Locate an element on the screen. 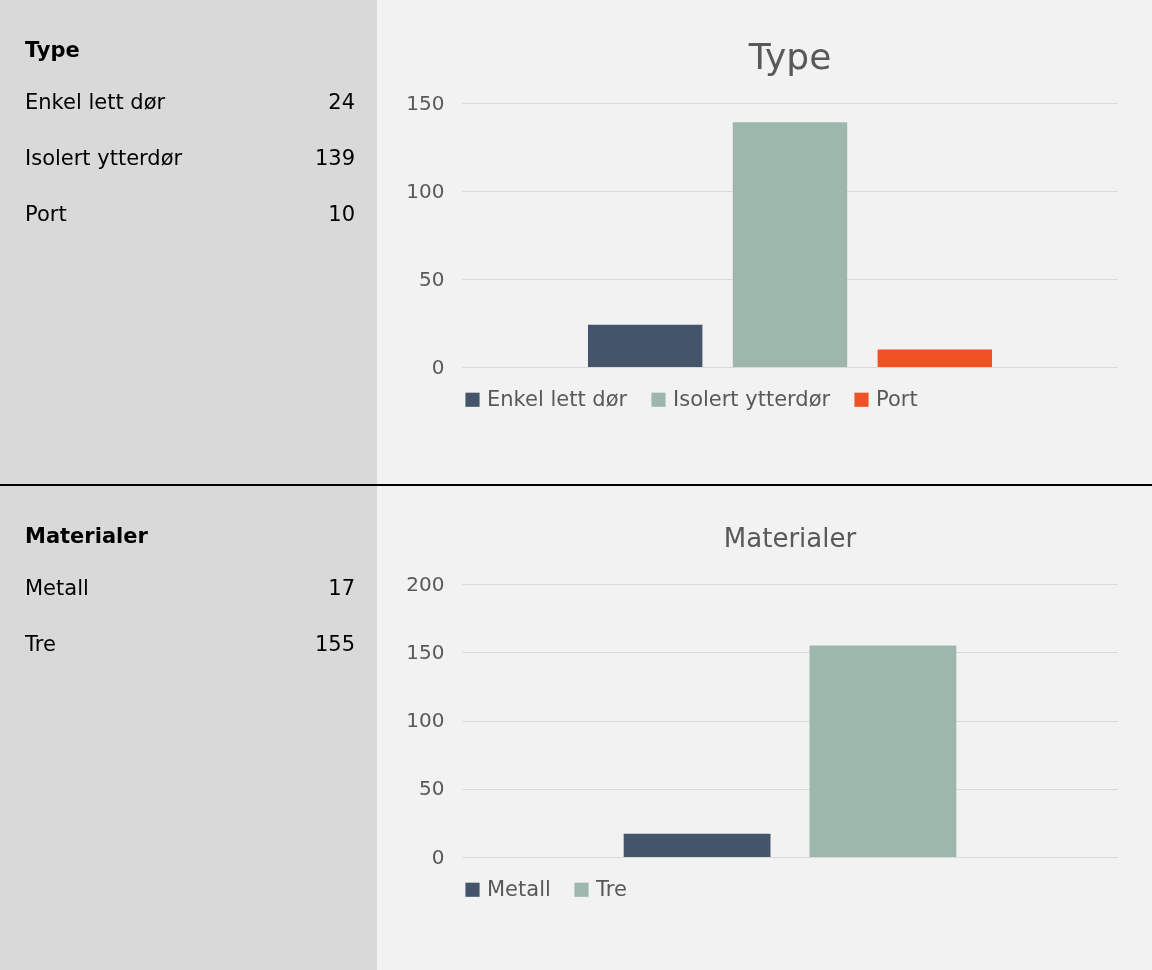 The width and height of the screenshot is (1152, 970). data-label: 10 is located at coordinates (341, 214).